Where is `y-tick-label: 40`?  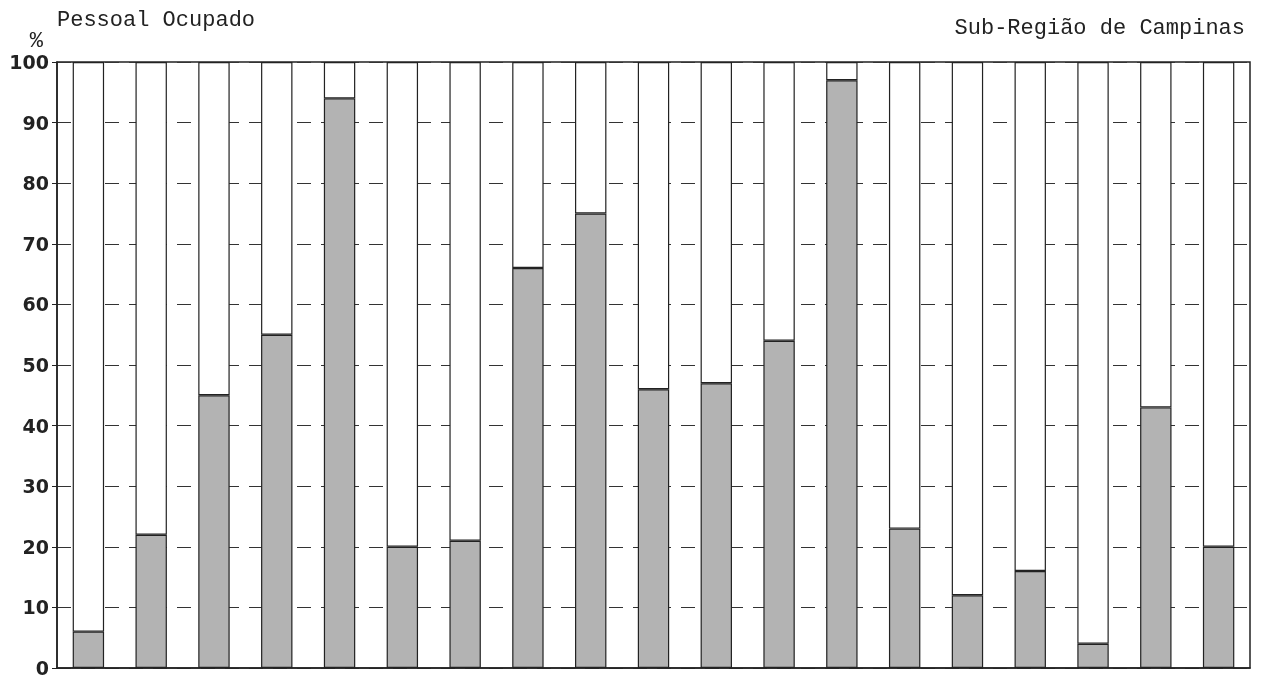
y-tick-label: 40 is located at coordinates (35, 425).